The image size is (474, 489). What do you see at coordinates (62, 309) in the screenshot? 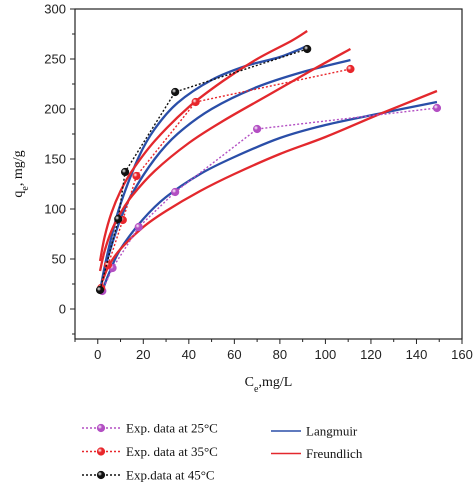
I see `y-tick-label: 0` at bounding box center [62, 309].